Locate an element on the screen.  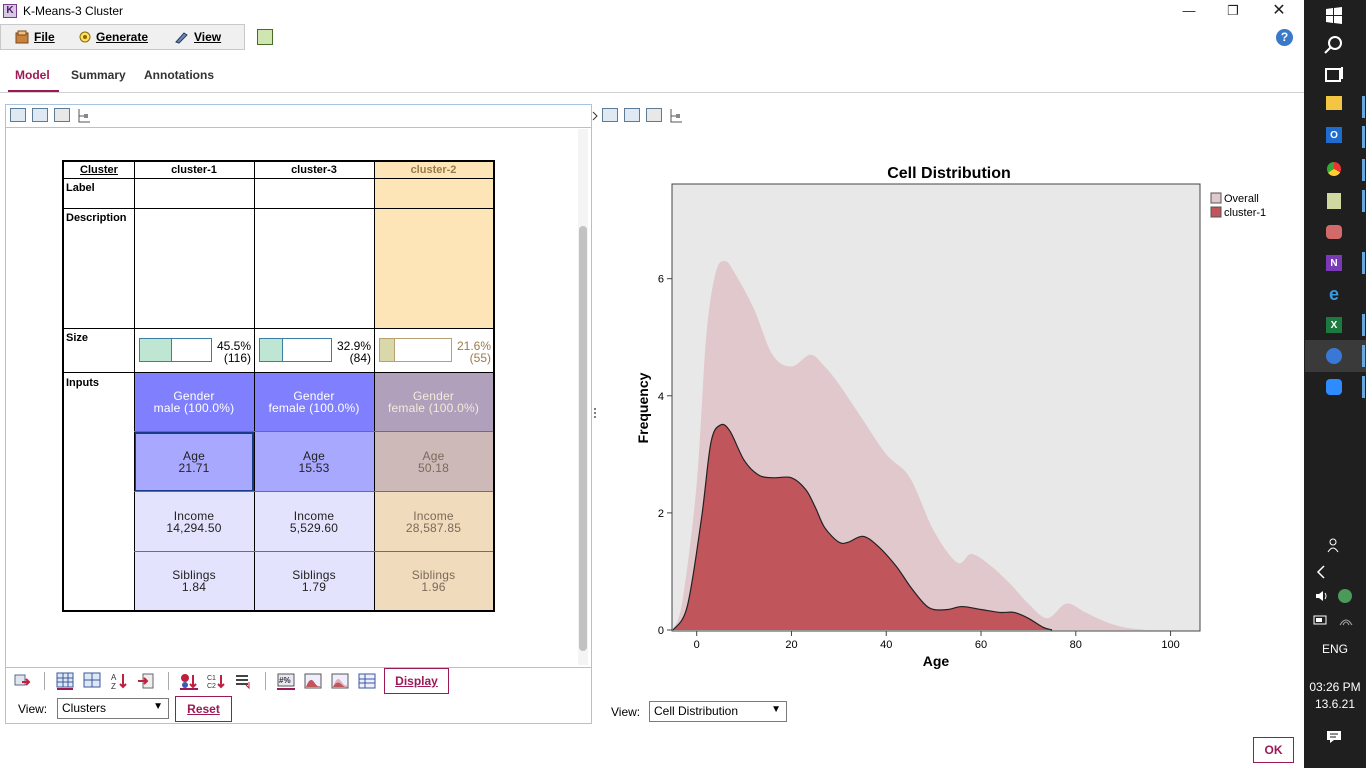
battery-icon is located at coordinates (1321, 620).